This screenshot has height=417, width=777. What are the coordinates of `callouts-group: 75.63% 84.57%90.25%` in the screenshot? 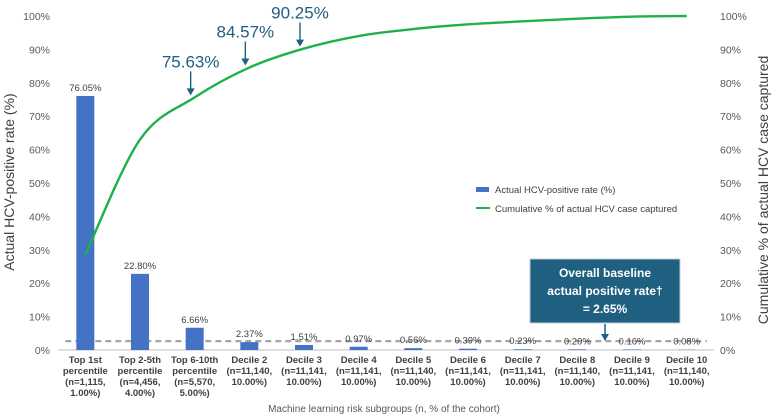 It's located at (245, 50).